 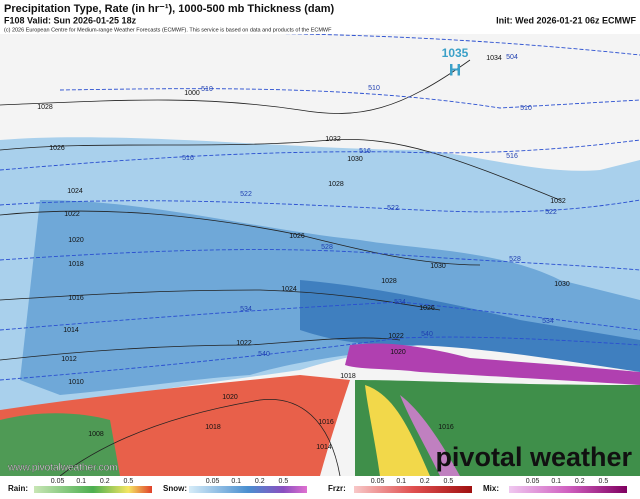 I want to click on rain-heavy, so click(x=397, y=430).